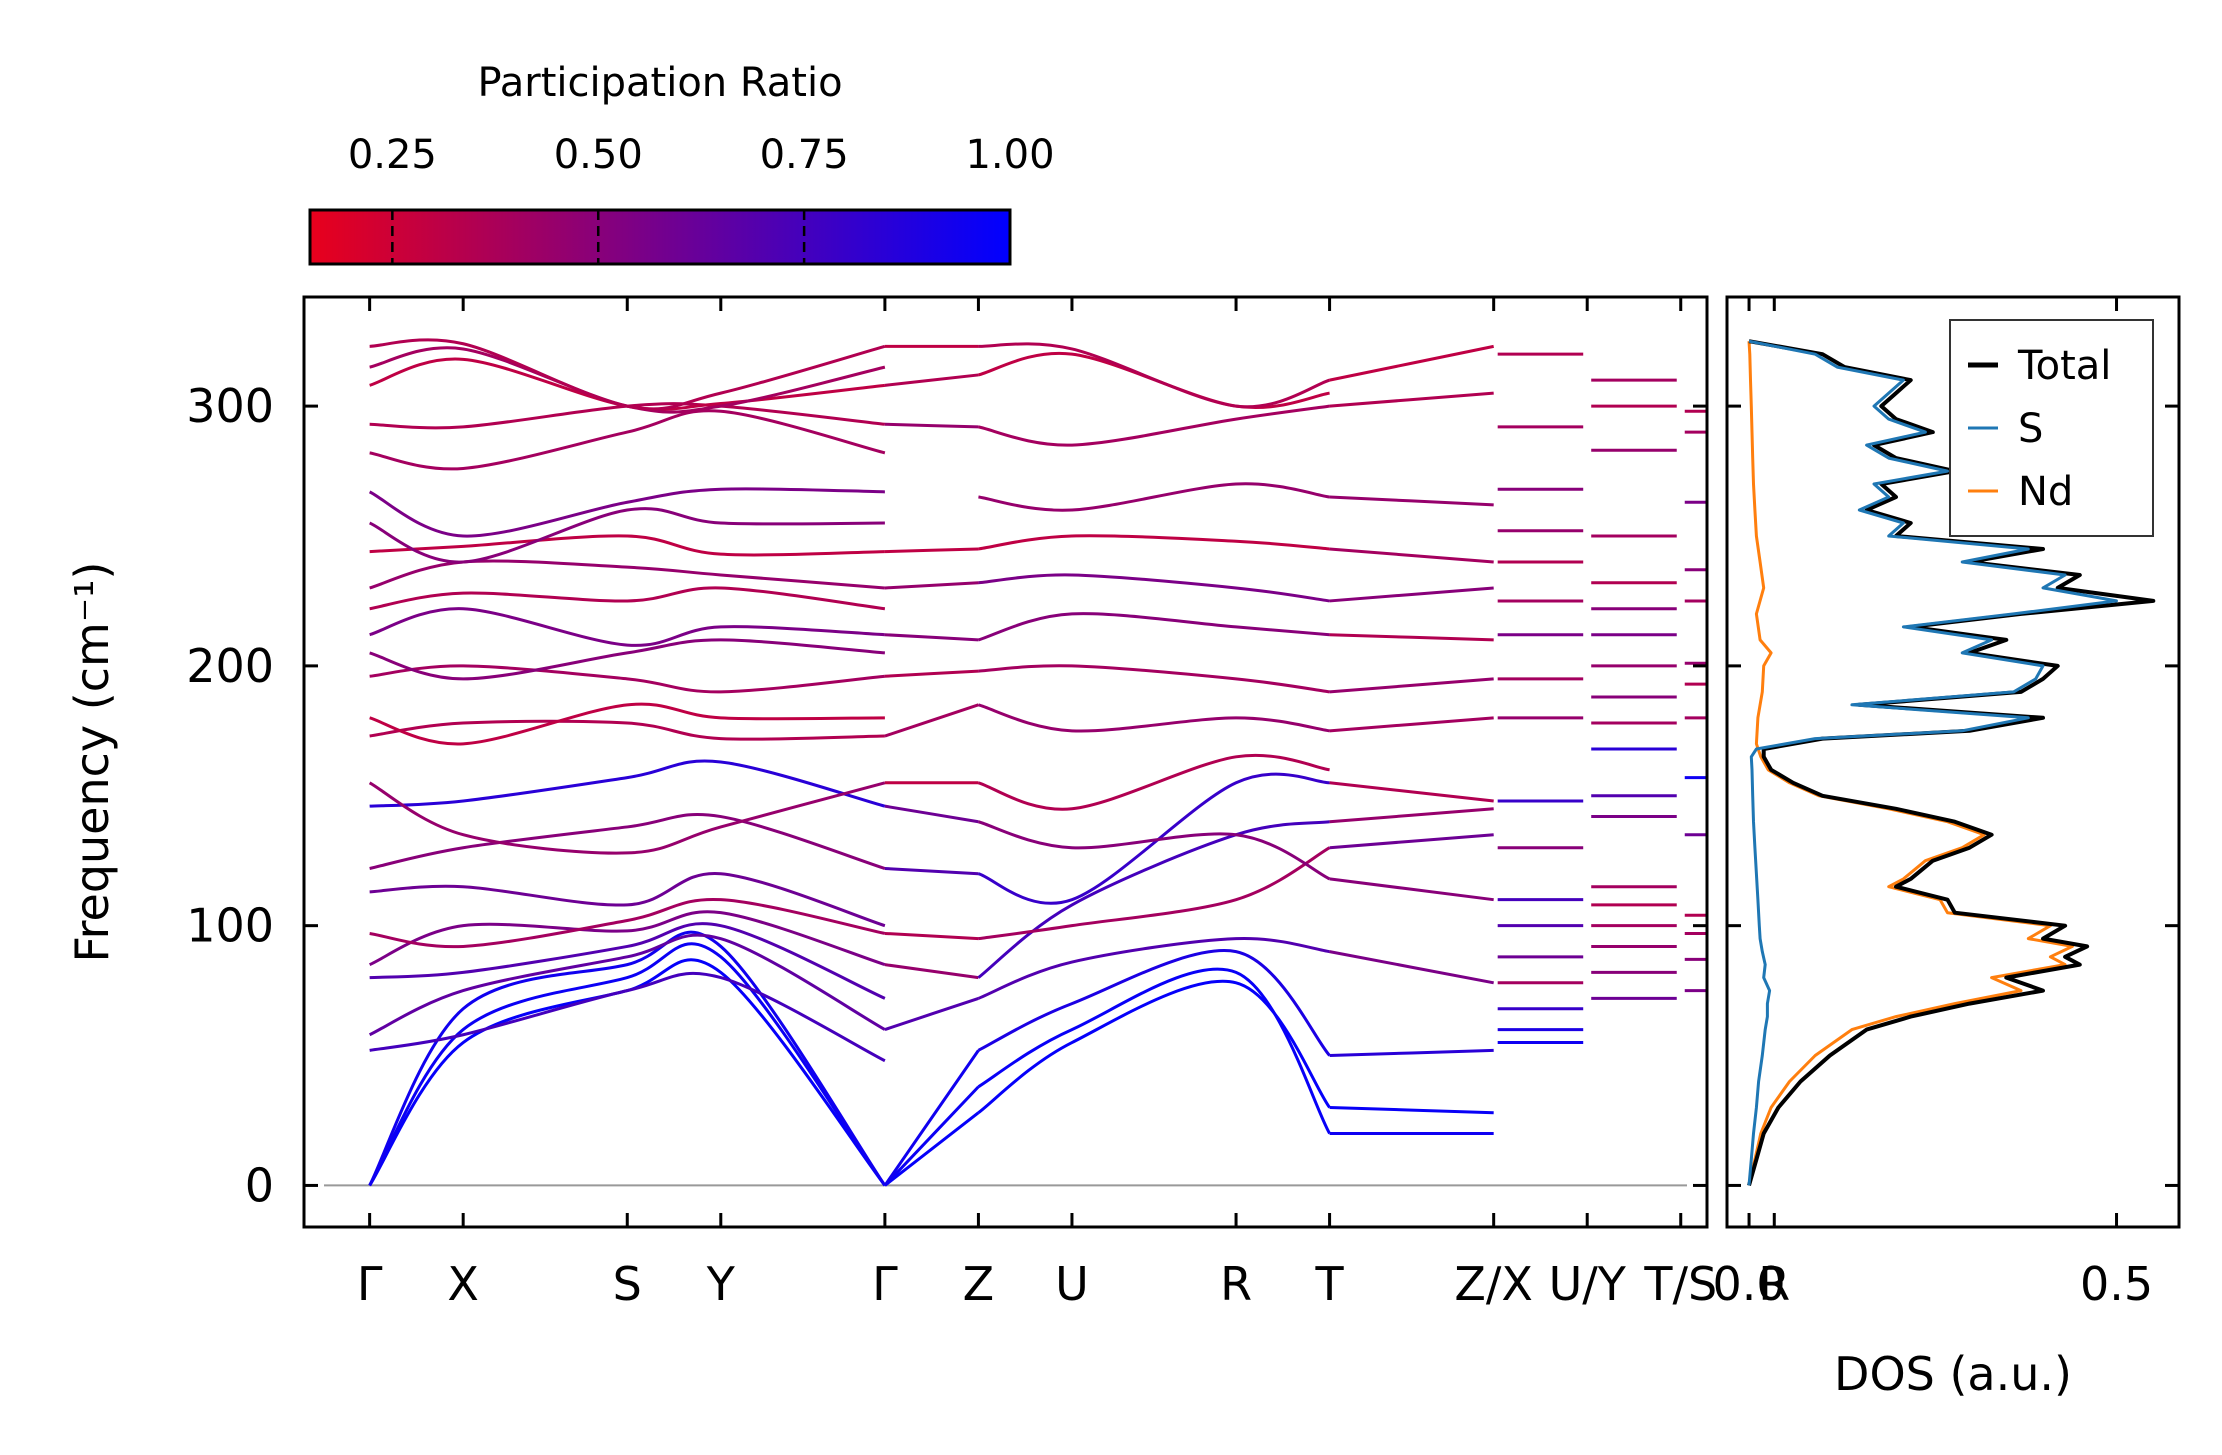  Describe the element at coordinates (721, 1284) in the screenshot. I see `path-tick-label: Y` at that location.